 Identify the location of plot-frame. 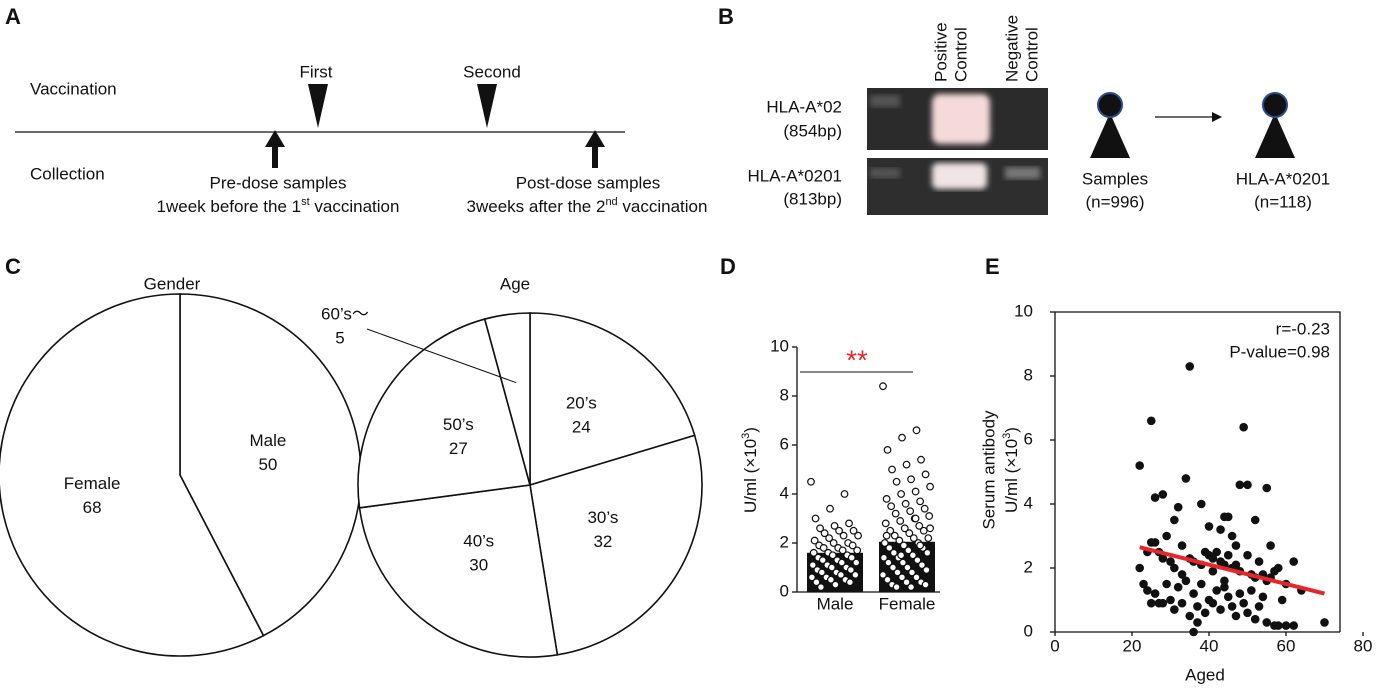
(1197, 471).